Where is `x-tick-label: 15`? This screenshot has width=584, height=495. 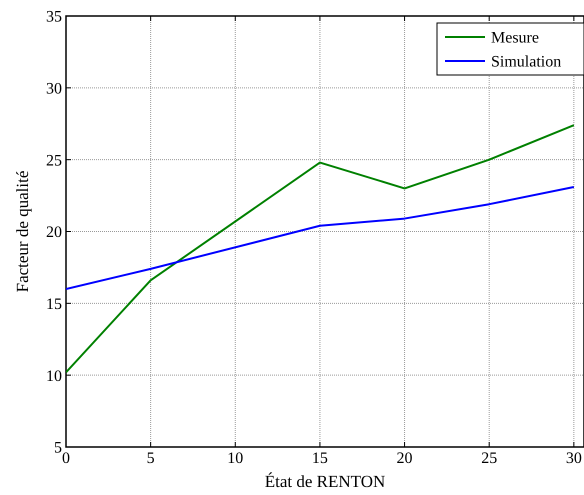 x-tick-label: 15 is located at coordinates (320, 458).